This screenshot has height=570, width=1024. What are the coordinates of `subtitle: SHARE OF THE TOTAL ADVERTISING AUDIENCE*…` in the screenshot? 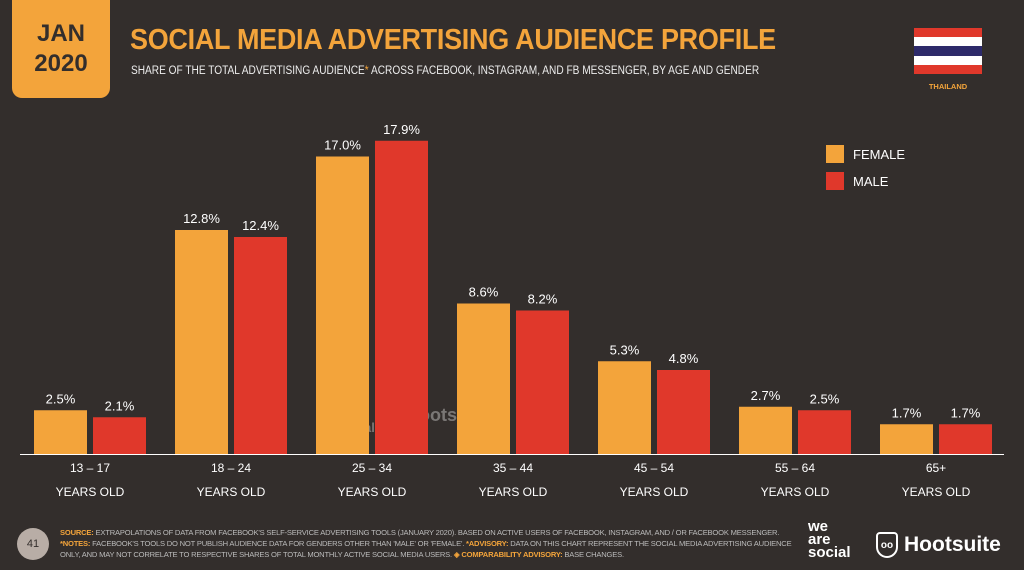 It's located at (445, 71).